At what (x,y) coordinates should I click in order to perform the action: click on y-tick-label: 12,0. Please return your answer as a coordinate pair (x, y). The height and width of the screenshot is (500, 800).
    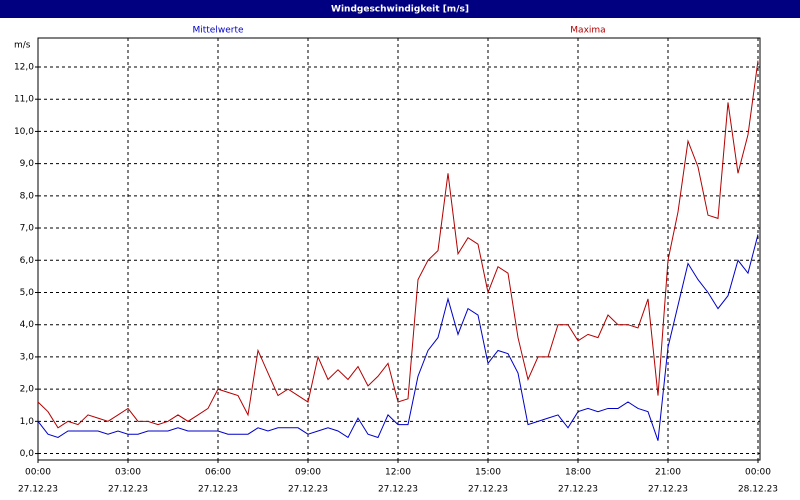
    Looking at the image, I should click on (24, 67).